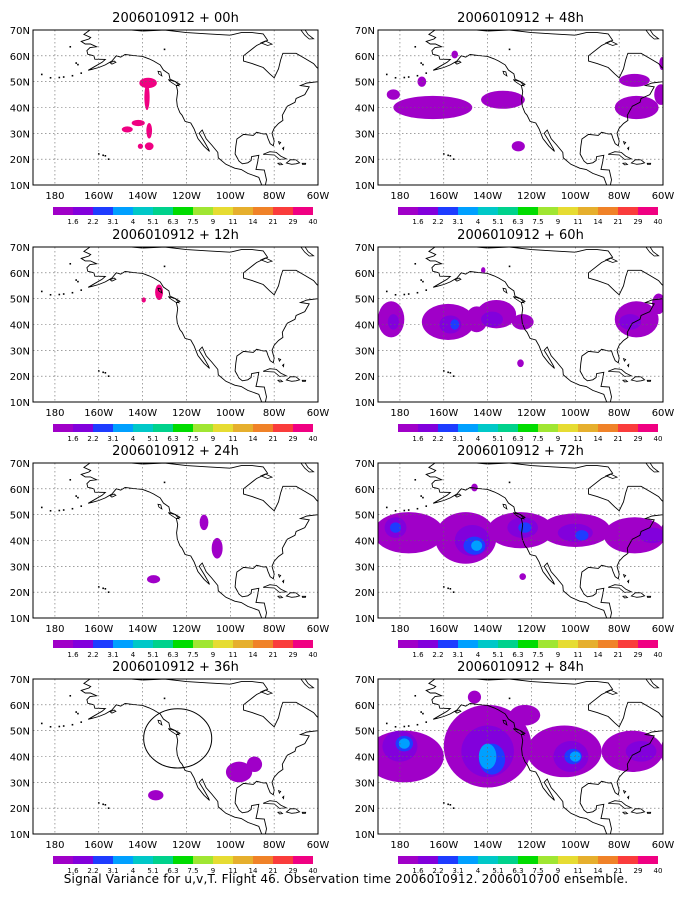  I want to click on colorbar-label: 40, so click(658, 439).